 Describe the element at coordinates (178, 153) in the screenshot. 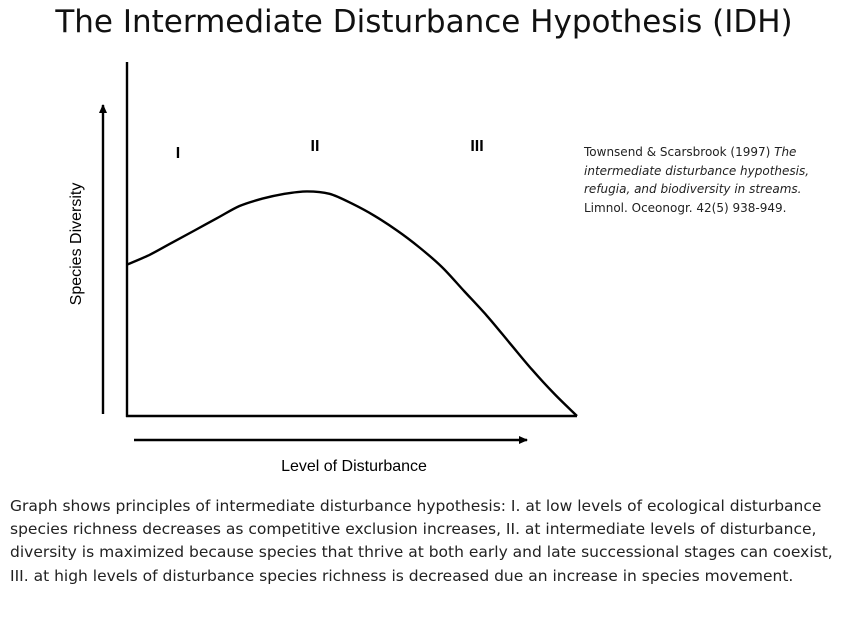

I see `region-label-i: I` at that location.